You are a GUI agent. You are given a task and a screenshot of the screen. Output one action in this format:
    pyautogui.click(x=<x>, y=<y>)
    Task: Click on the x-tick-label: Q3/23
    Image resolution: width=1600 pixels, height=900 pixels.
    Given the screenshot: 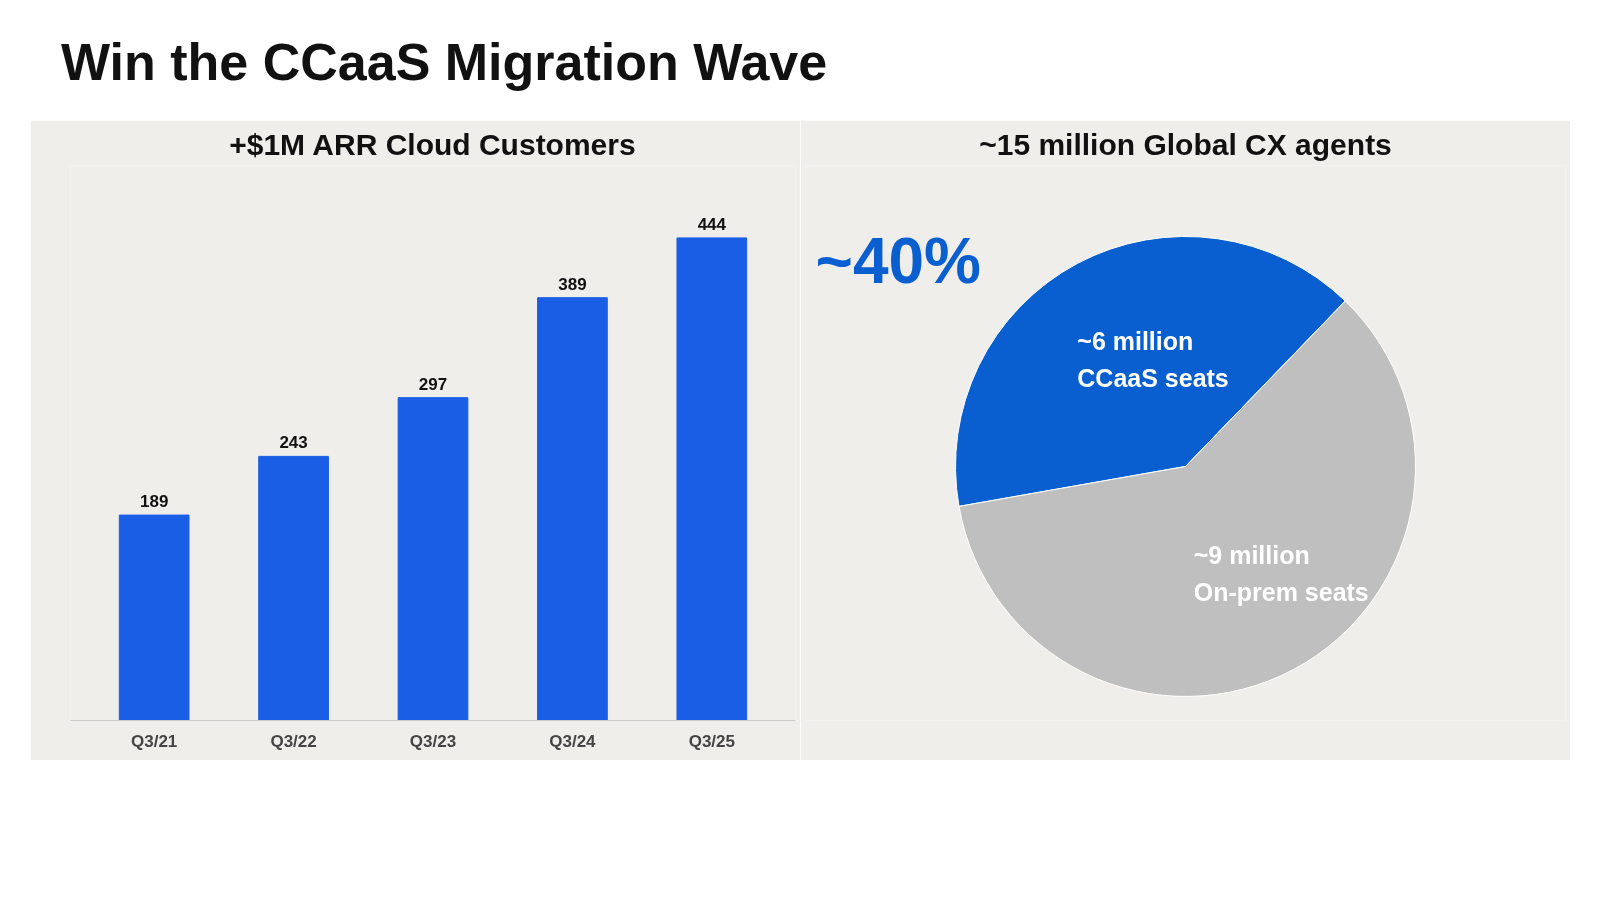 What is the action you would take?
    pyautogui.click(x=433, y=741)
    